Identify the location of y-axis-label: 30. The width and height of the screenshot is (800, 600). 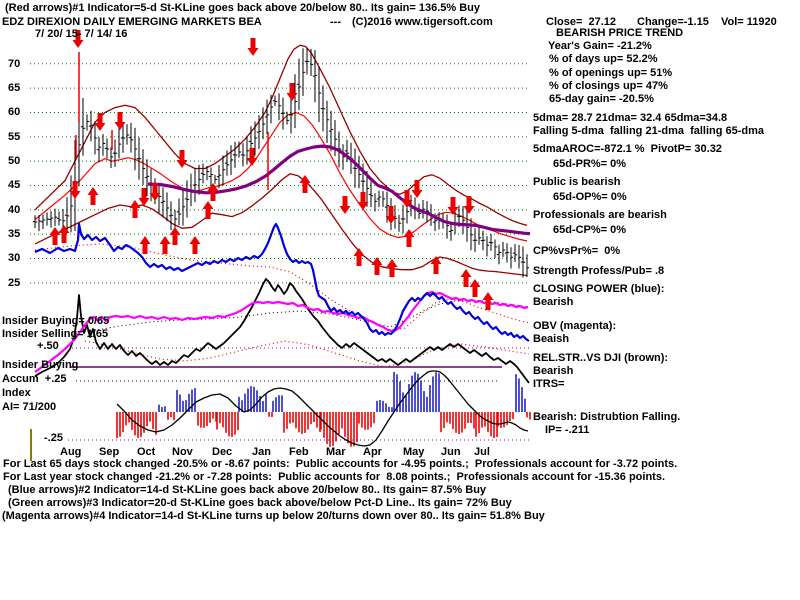
(14, 258).